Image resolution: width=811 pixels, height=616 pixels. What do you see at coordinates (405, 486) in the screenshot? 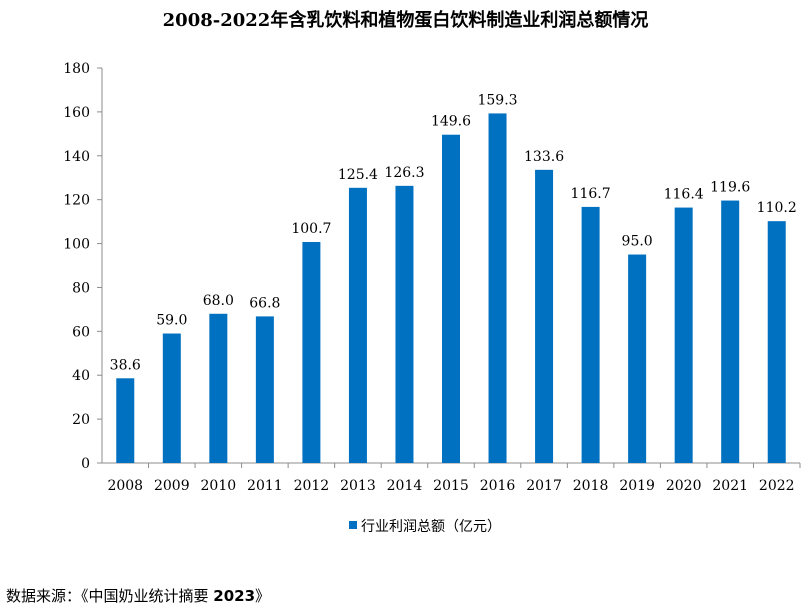
I see `x-tick-label: 2014` at bounding box center [405, 486].